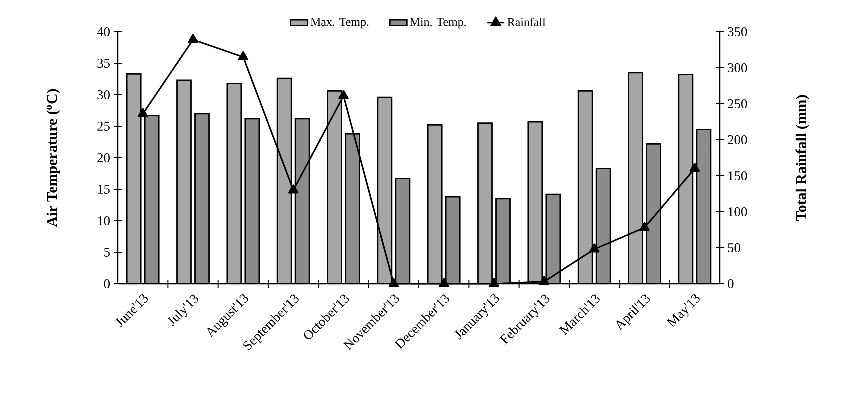 The image size is (846, 413). Describe the element at coordinates (738, 104) in the screenshot. I see `y2-tick-label: 250` at that location.